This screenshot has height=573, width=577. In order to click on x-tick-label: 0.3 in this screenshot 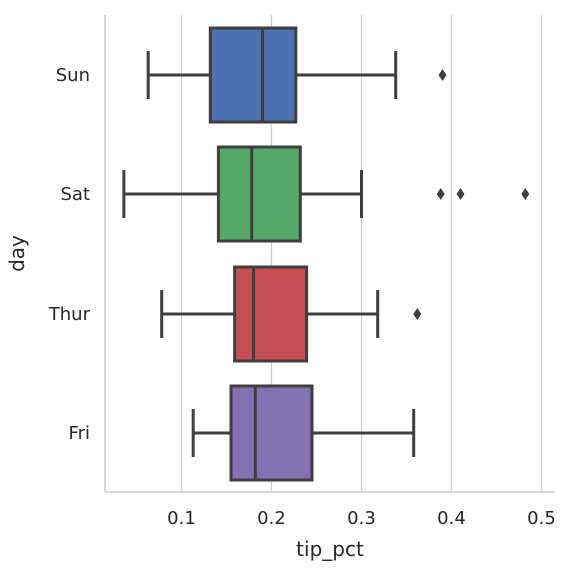, I will do `click(361, 518)`.